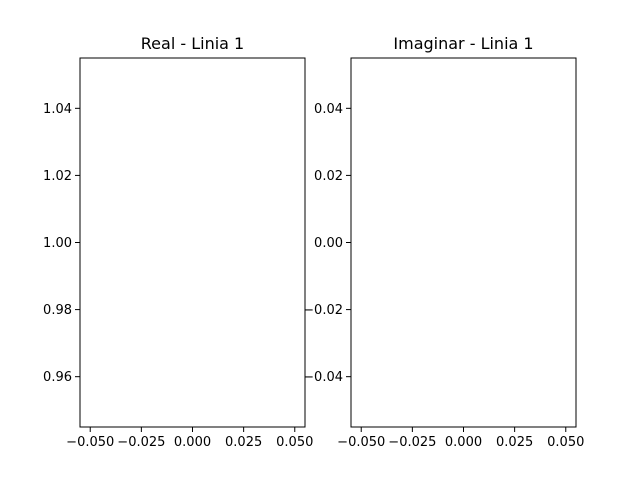 The width and height of the screenshot is (640, 480). I want to click on y-tick-label: −0.04, so click(323, 377).